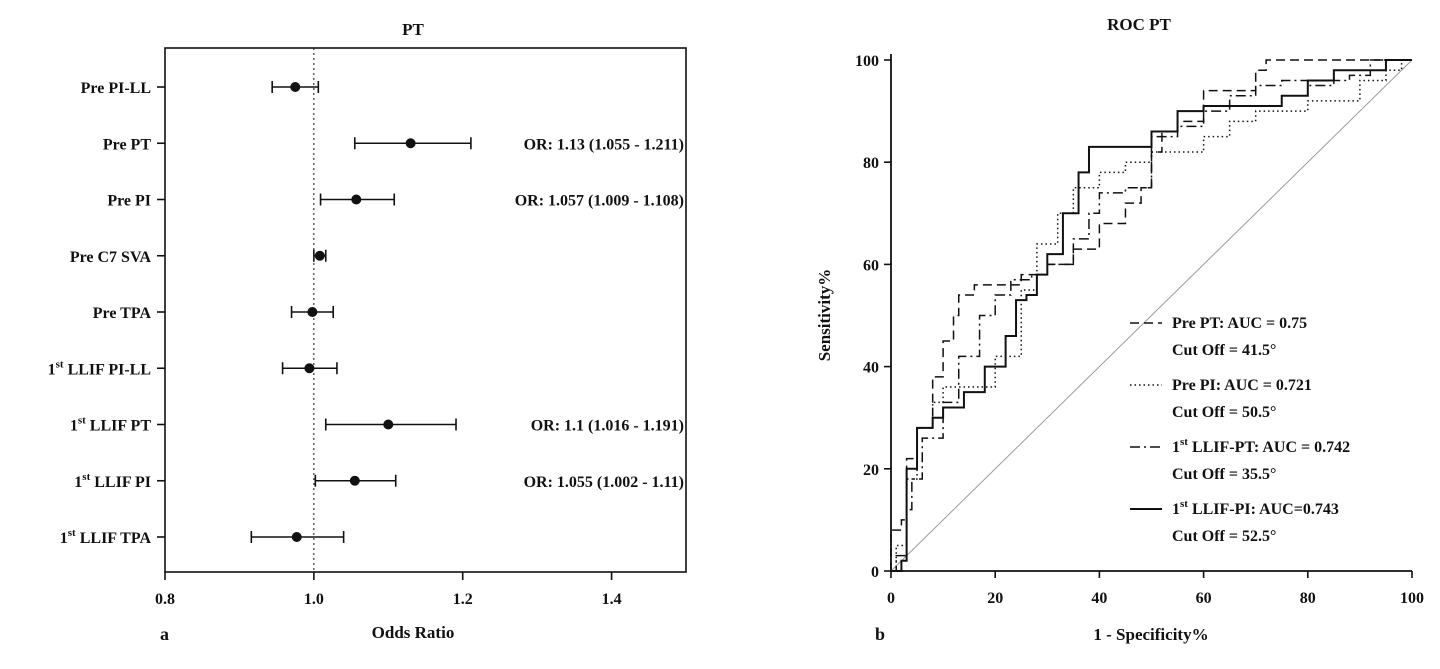 This screenshot has height=669, width=1440. Describe the element at coordinates (1139, 24) in the screenshot. I see `roc-title: ROC PT` at that location.